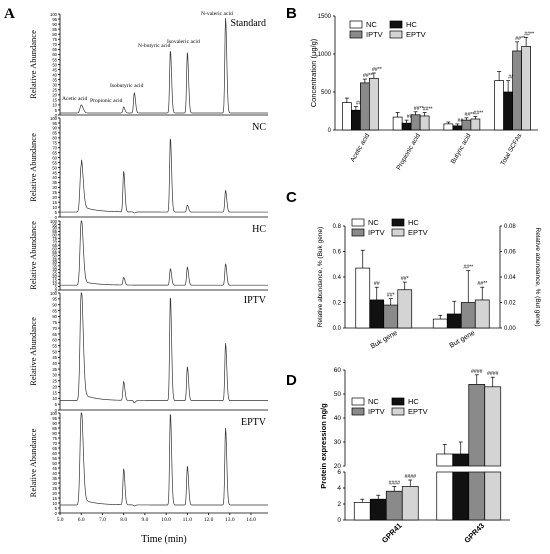 This screenshot has height=554, width=550. What do you see at coordinates (54, 478) in the screenshot?
I see `panel-a-ytick-label-4-13: 35` at bounding box center [54, 478].